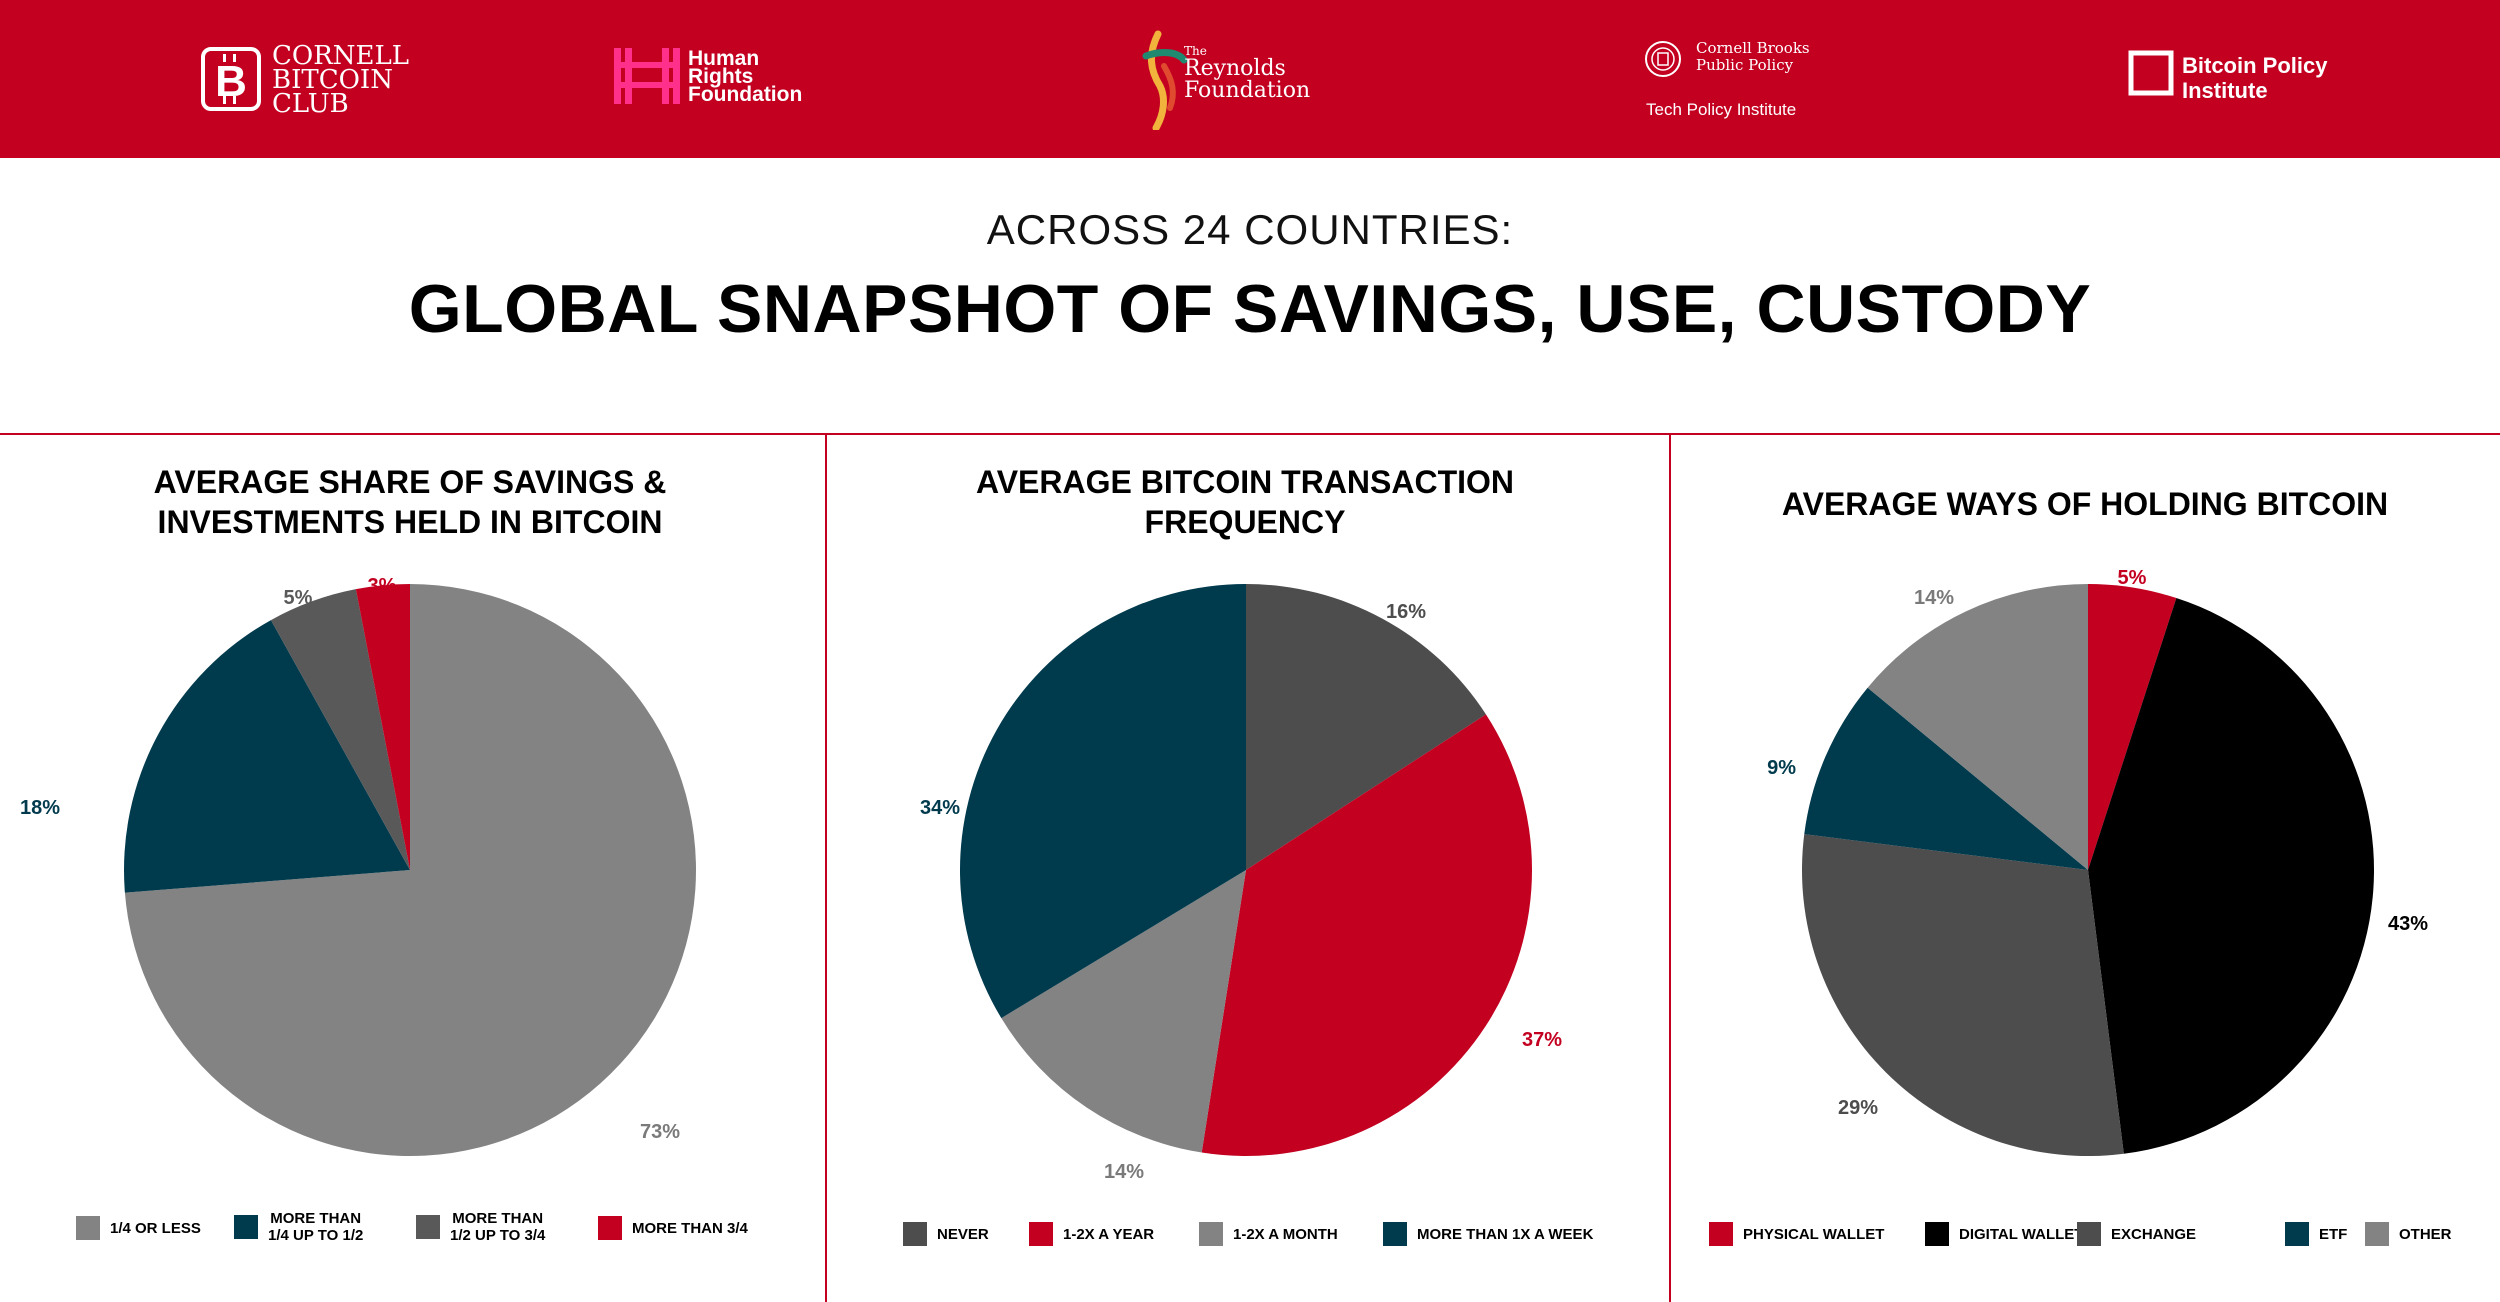 The image size is (2500, 1302). I want to click on pie-chart-transaction-frequency: 16% 37% 14% 34%, so click(1241, 883).